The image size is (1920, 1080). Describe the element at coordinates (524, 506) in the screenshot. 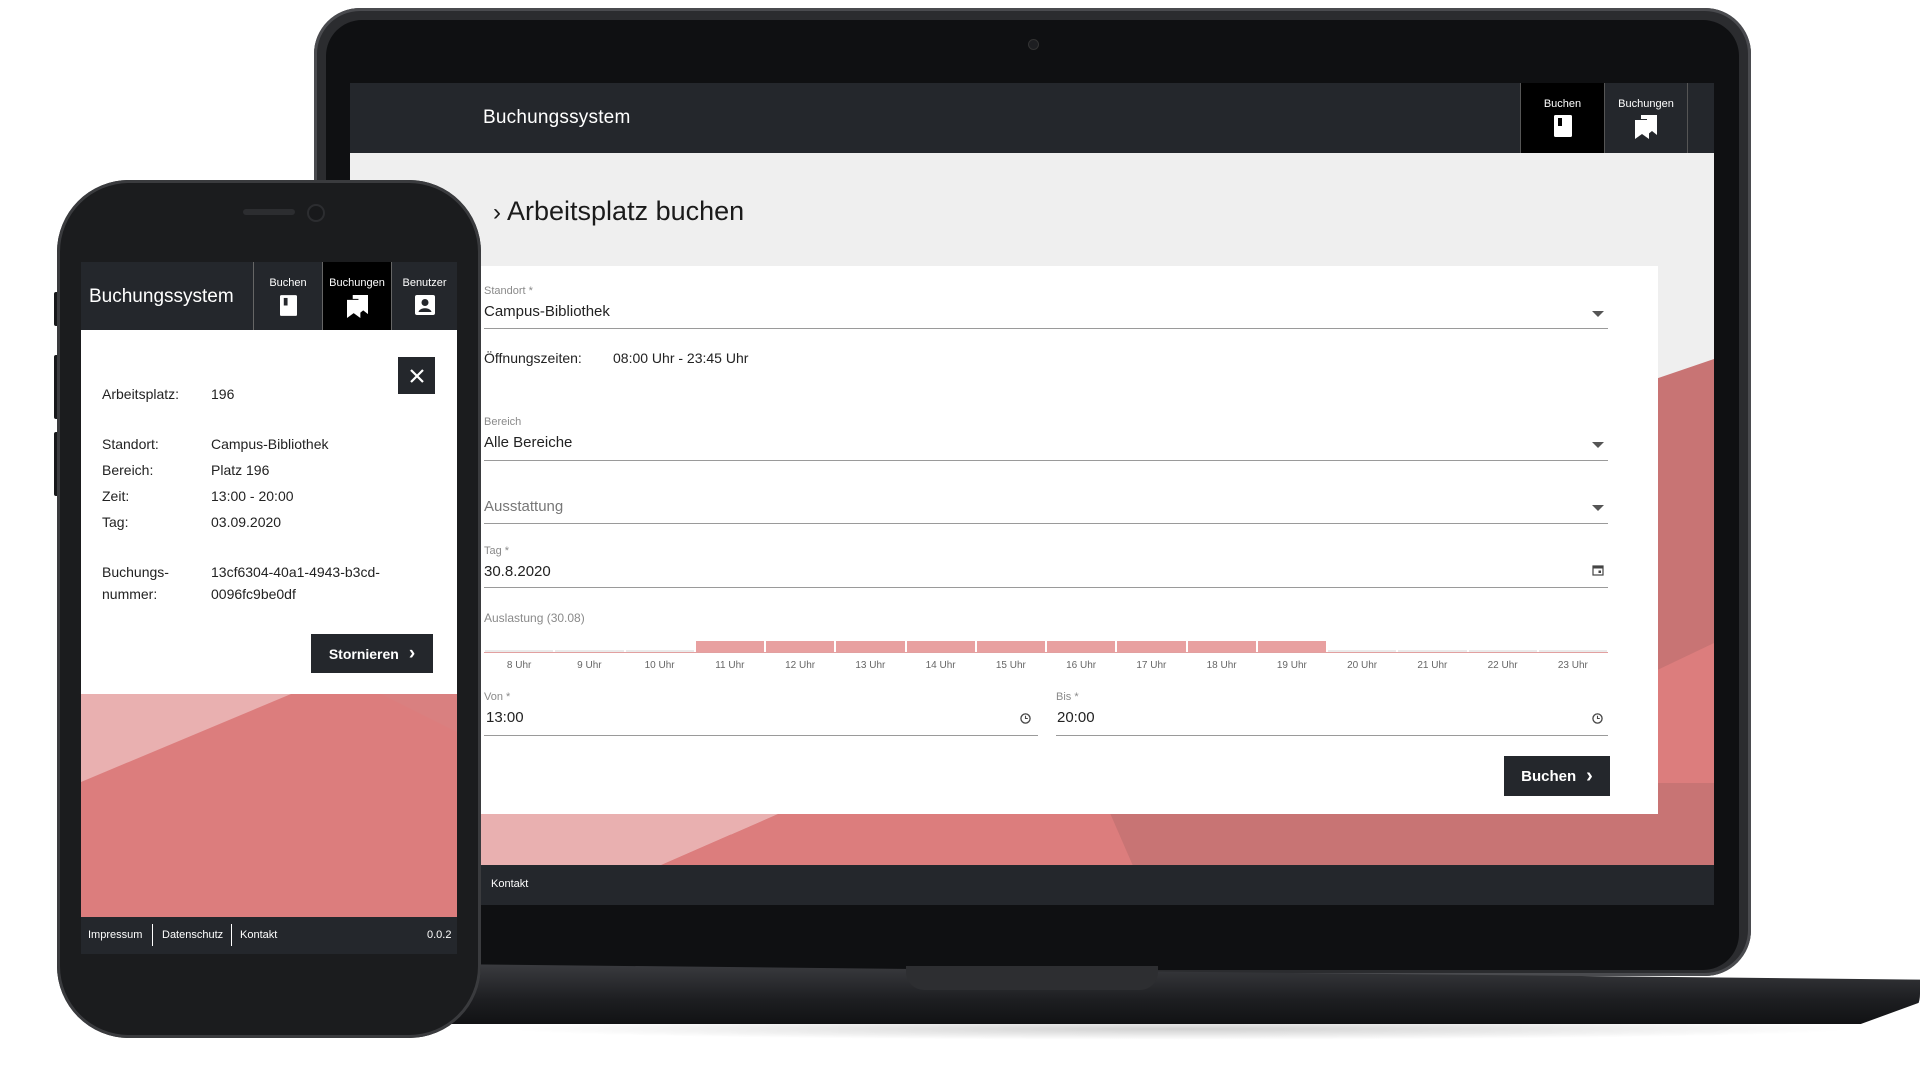

I see `ausstattung-select: Ausstattung` at that location.